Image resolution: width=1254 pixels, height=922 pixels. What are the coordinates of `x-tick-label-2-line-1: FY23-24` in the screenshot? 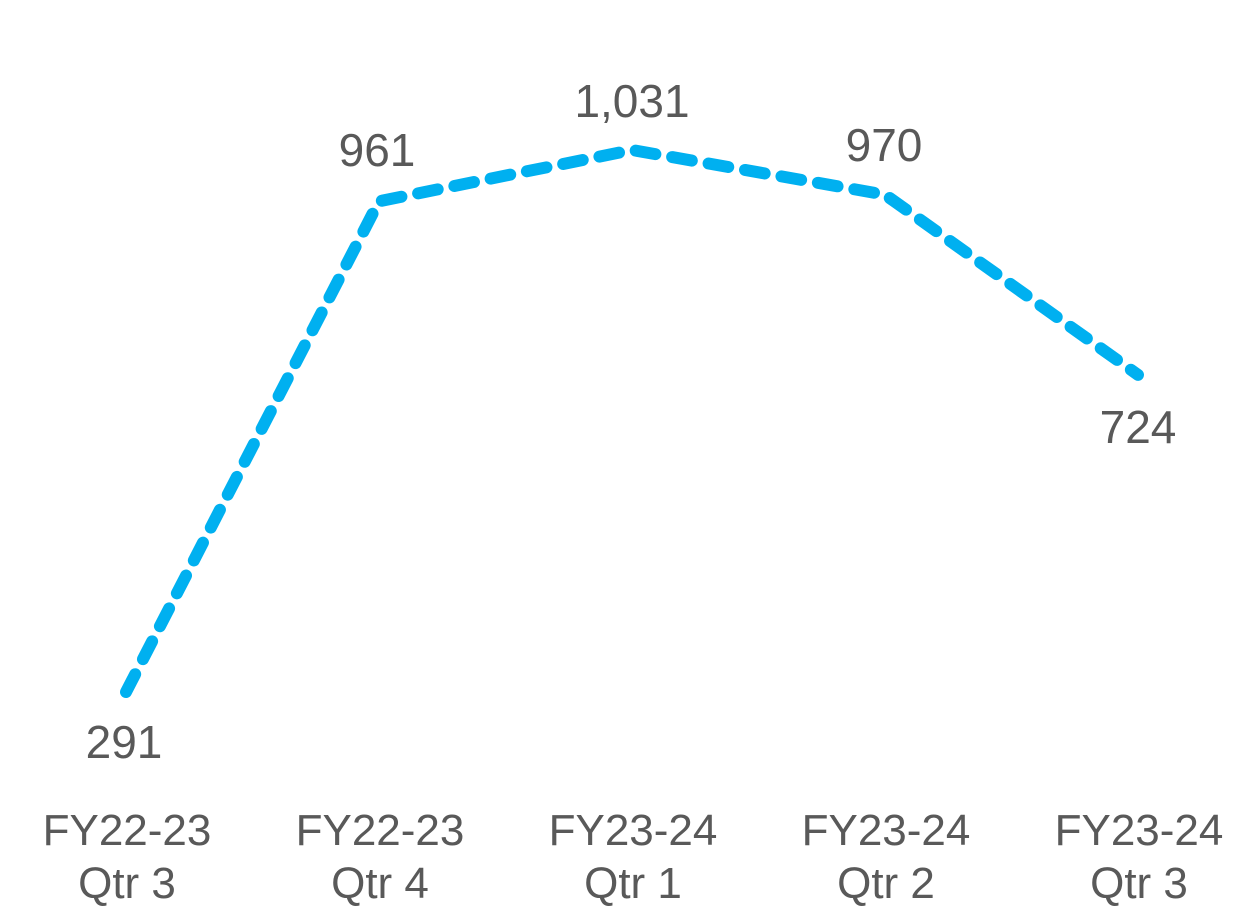 It's located at (633, 830).